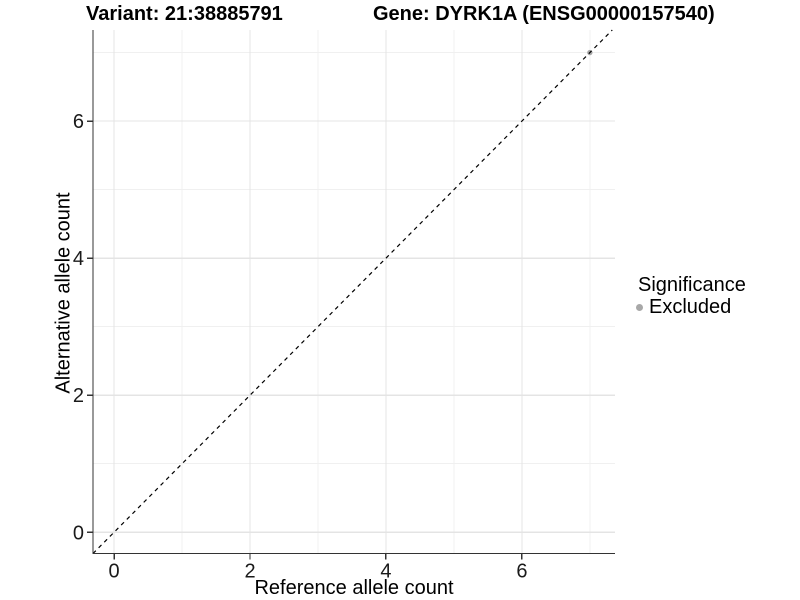 Image resolution: width=800 pixels, height=600 pixels. Describe the element at coordinates (78, 259) in the screenshot. I see `y-tick-label: 4` at that location.